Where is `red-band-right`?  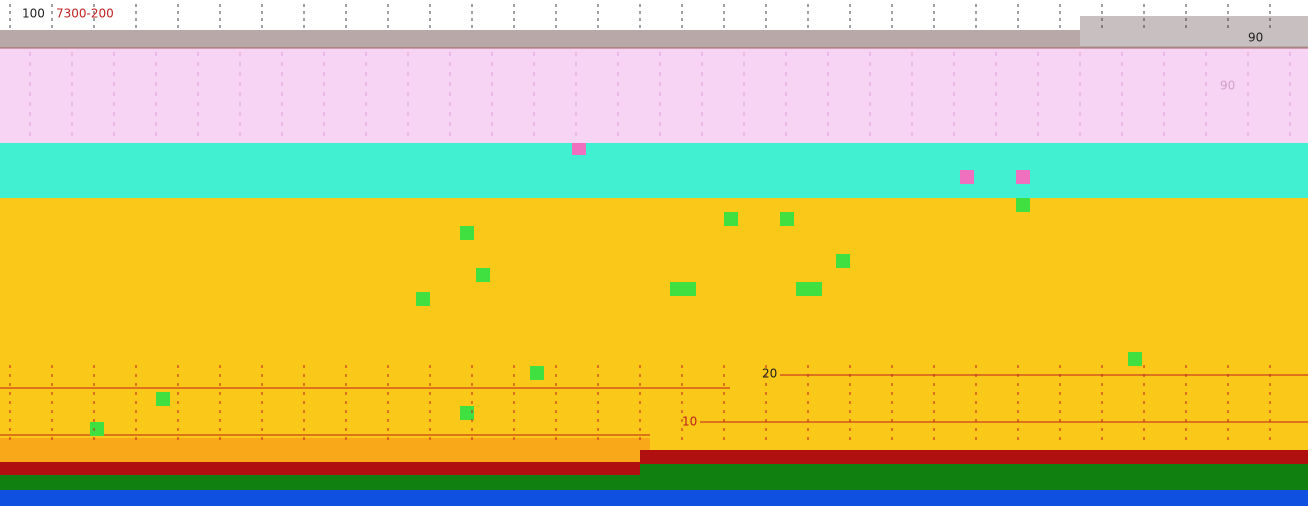
red-band-right is located at coordinates (974, 457).